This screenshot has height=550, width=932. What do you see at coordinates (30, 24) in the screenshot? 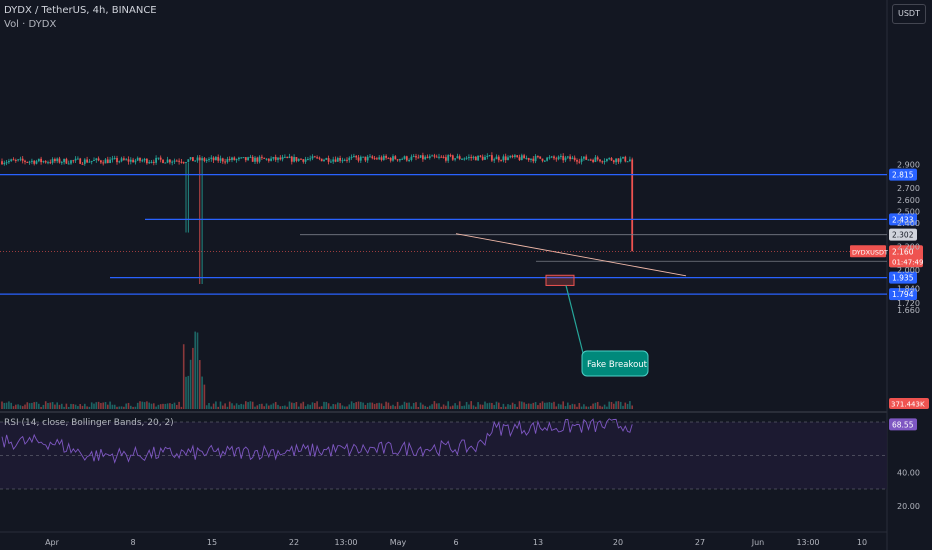
I see `volume-legend: Vol · DYDX` at bounding box center [30, 24].